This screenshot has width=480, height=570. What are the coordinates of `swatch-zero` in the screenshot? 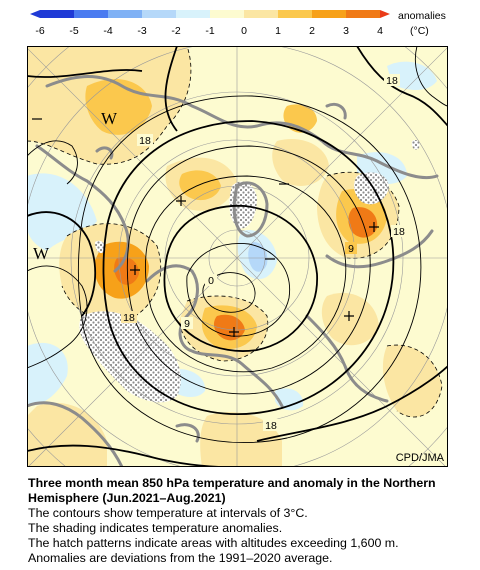 It's located at (227, 14).